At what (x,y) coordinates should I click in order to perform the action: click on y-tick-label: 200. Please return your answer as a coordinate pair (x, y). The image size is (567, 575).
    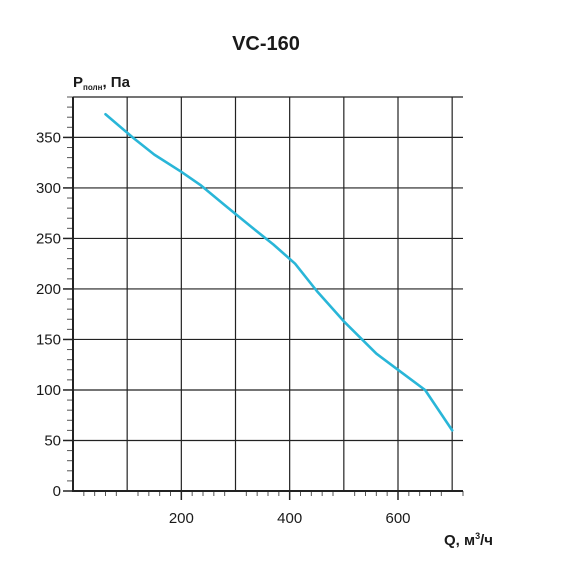
    Looking at the image, I should click on (48, 289).